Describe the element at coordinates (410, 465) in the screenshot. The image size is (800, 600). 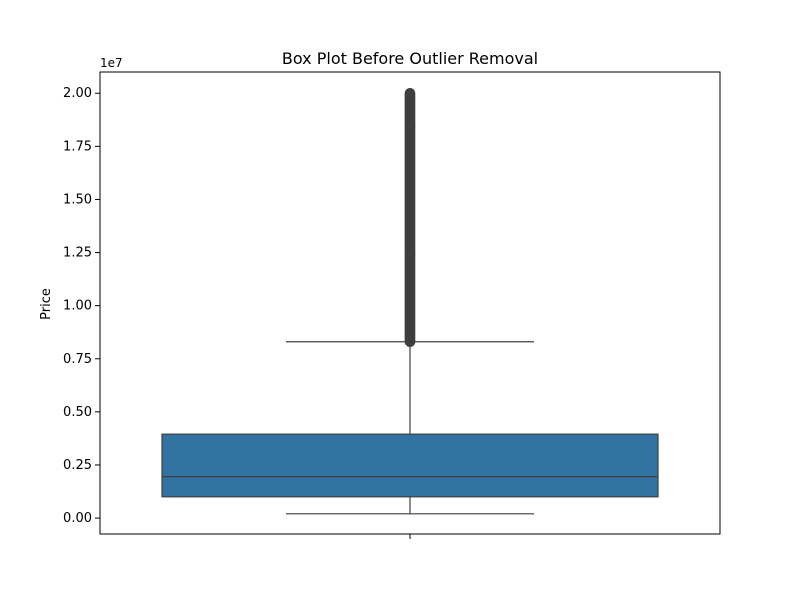
I see `box-iqr` at that location.